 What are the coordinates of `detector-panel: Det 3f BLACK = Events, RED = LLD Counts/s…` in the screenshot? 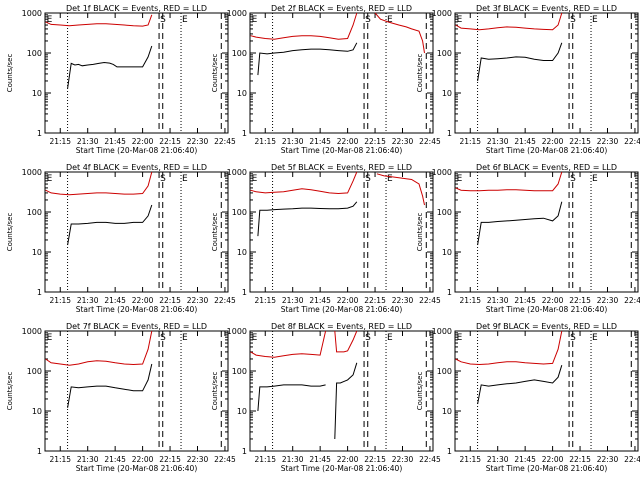 It's located at (528, 79).